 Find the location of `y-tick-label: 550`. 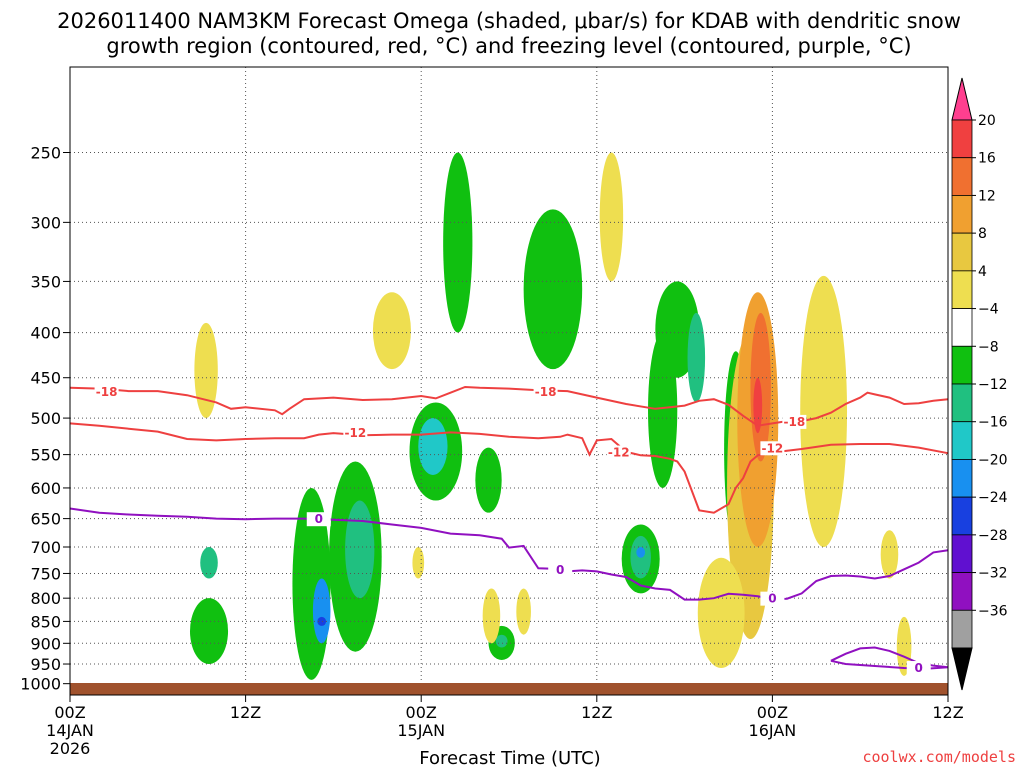

y-tick-label: 550 is located at coordinates (45, 455).